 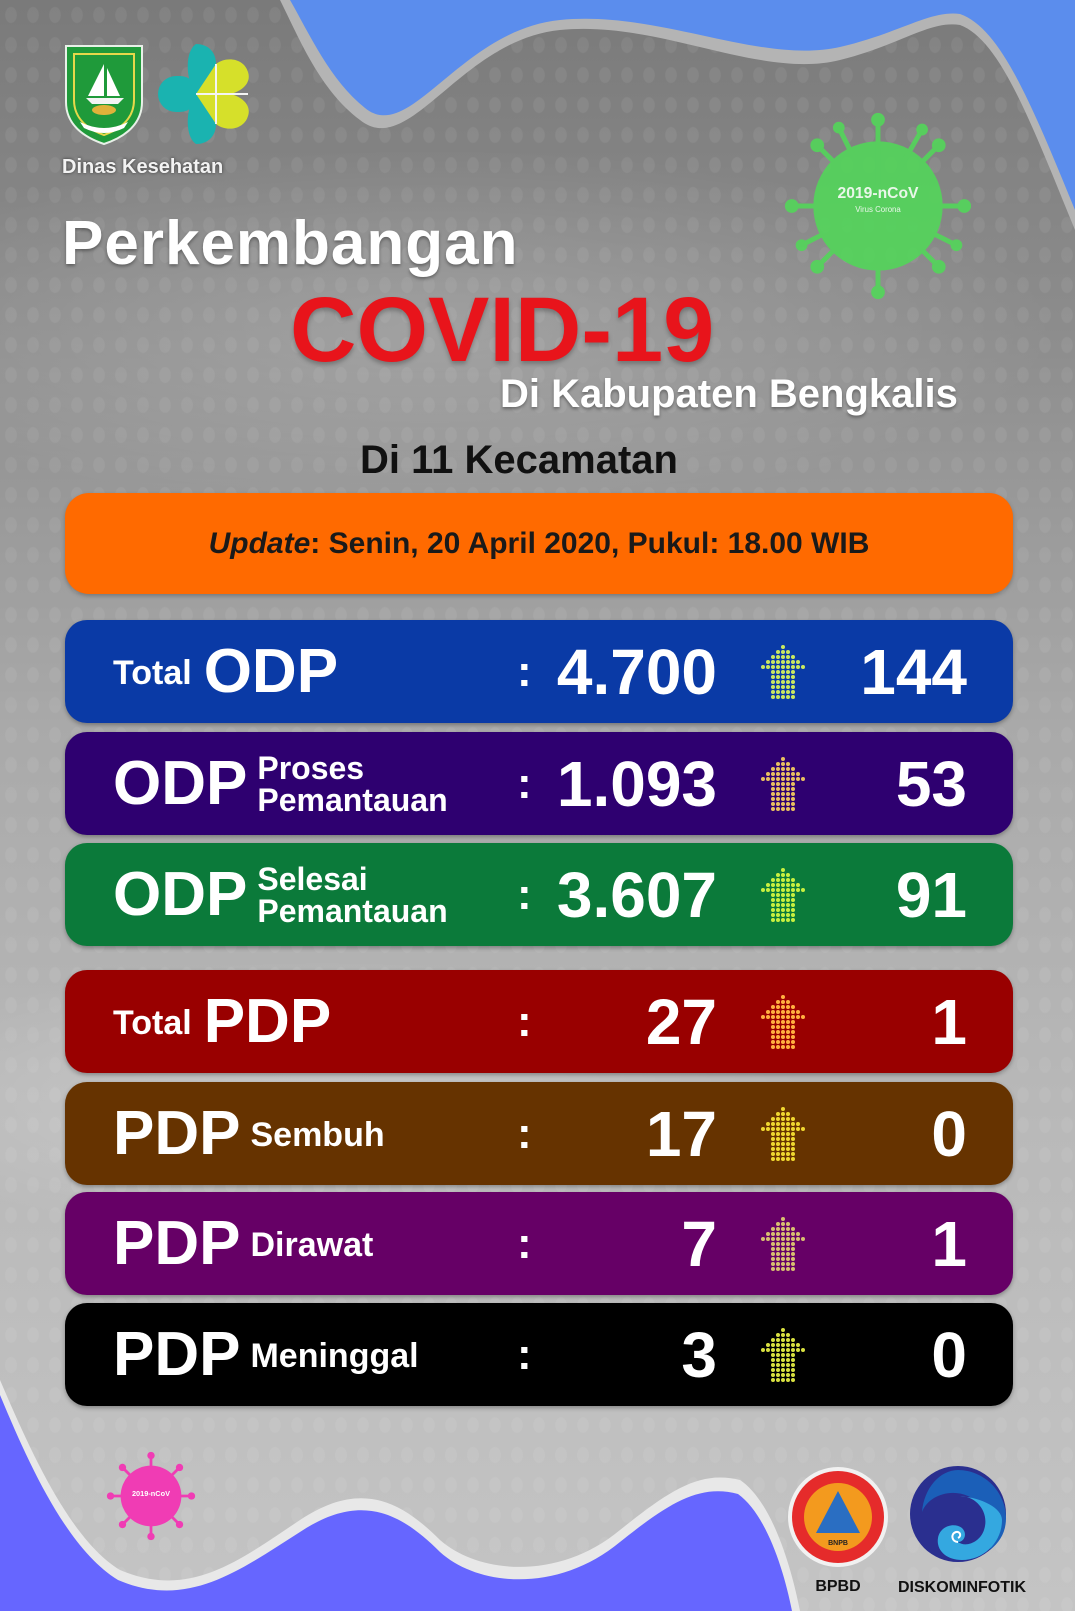 What do you see at coordinates (878, 209) in the screenshot?
I see `virus-badge-subtitle: Virus Corona` at bounding box center [878, 209].